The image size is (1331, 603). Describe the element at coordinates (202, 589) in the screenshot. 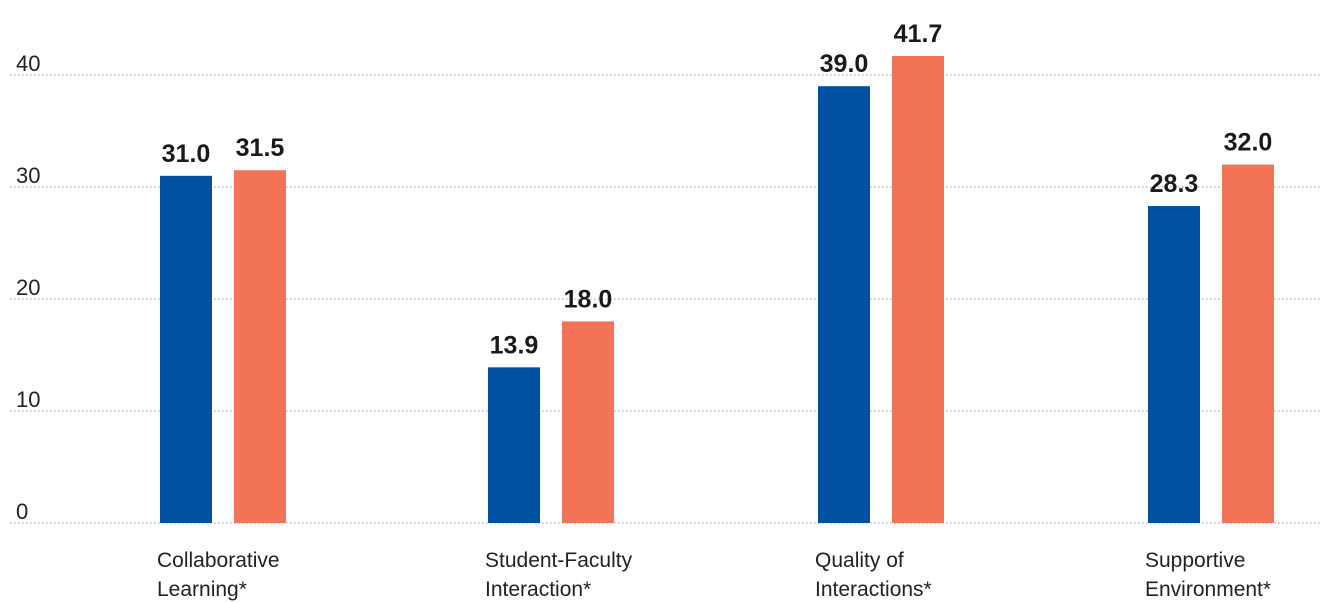

I see `category-label: Learning*` at that location.